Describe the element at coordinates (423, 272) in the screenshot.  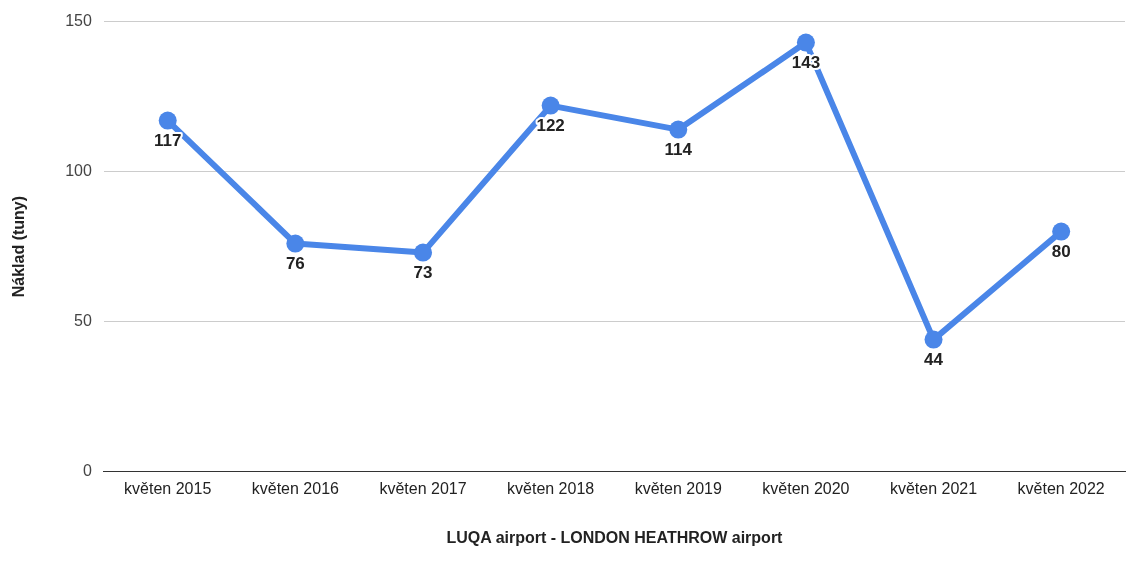
I see `data-label: 73` at that location.